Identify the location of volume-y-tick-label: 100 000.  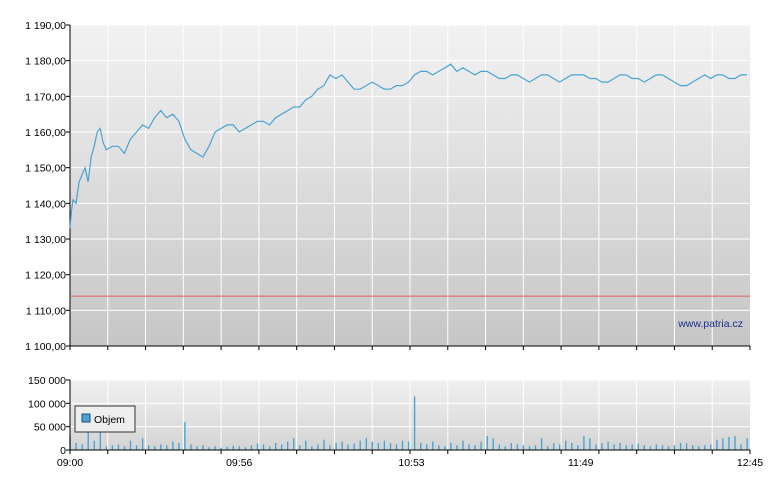
(47, 404).